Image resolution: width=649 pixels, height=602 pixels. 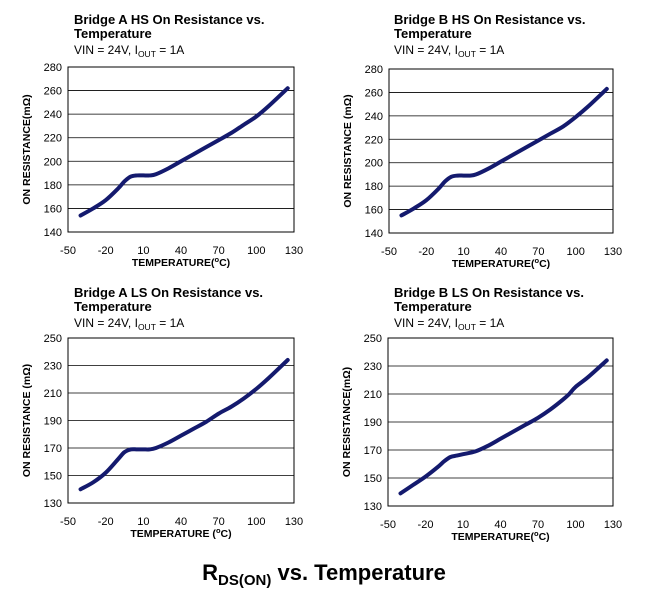 I want to click on x-axis-label-part-a: TEMPERATURE (, so click(x=173, y=534).